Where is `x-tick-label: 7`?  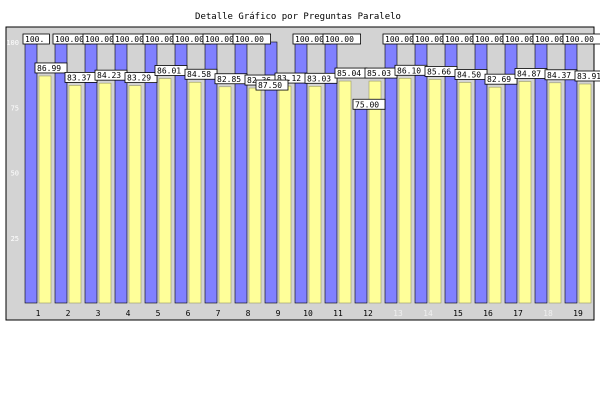
x-tick-label: 7 is located at coordinates (218, 313).